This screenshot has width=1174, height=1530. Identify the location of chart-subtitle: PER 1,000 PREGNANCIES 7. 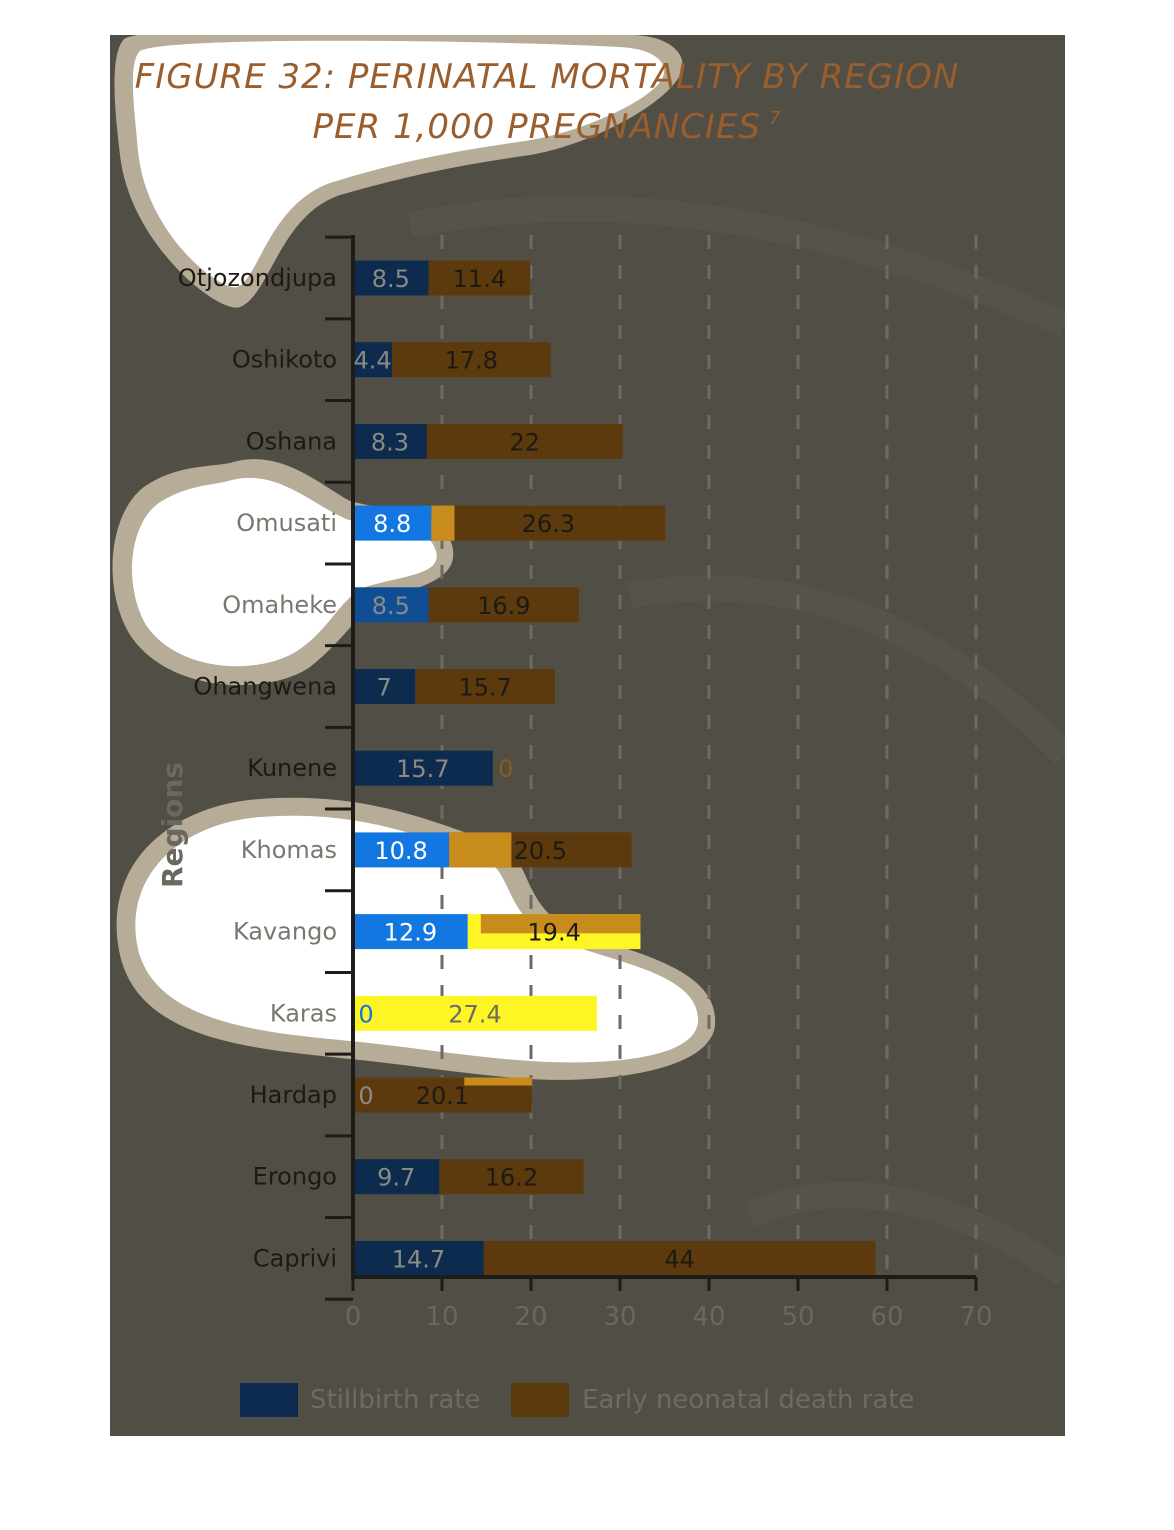
(547, 127).